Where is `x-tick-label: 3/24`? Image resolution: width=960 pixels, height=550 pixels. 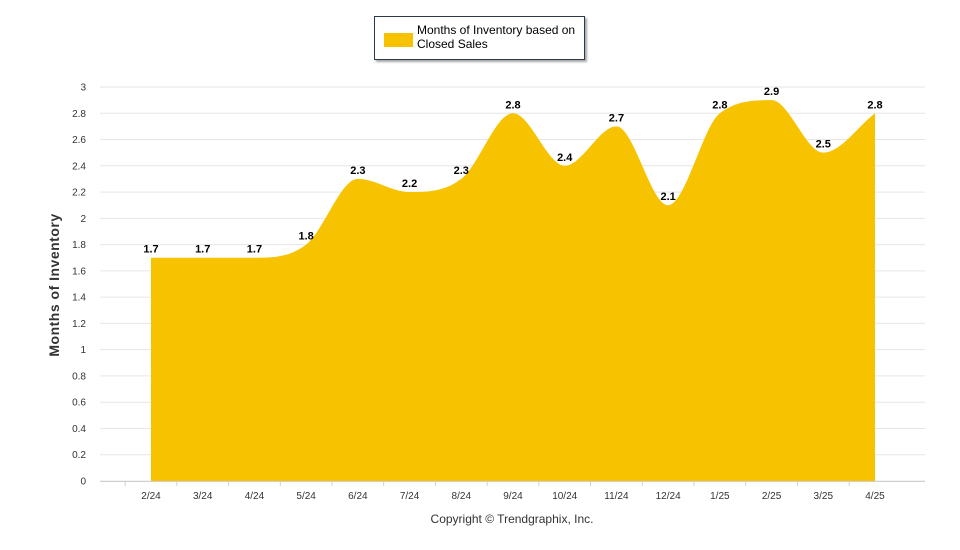 x-tick-label: 3/24 is located at coordinates (203, 496).